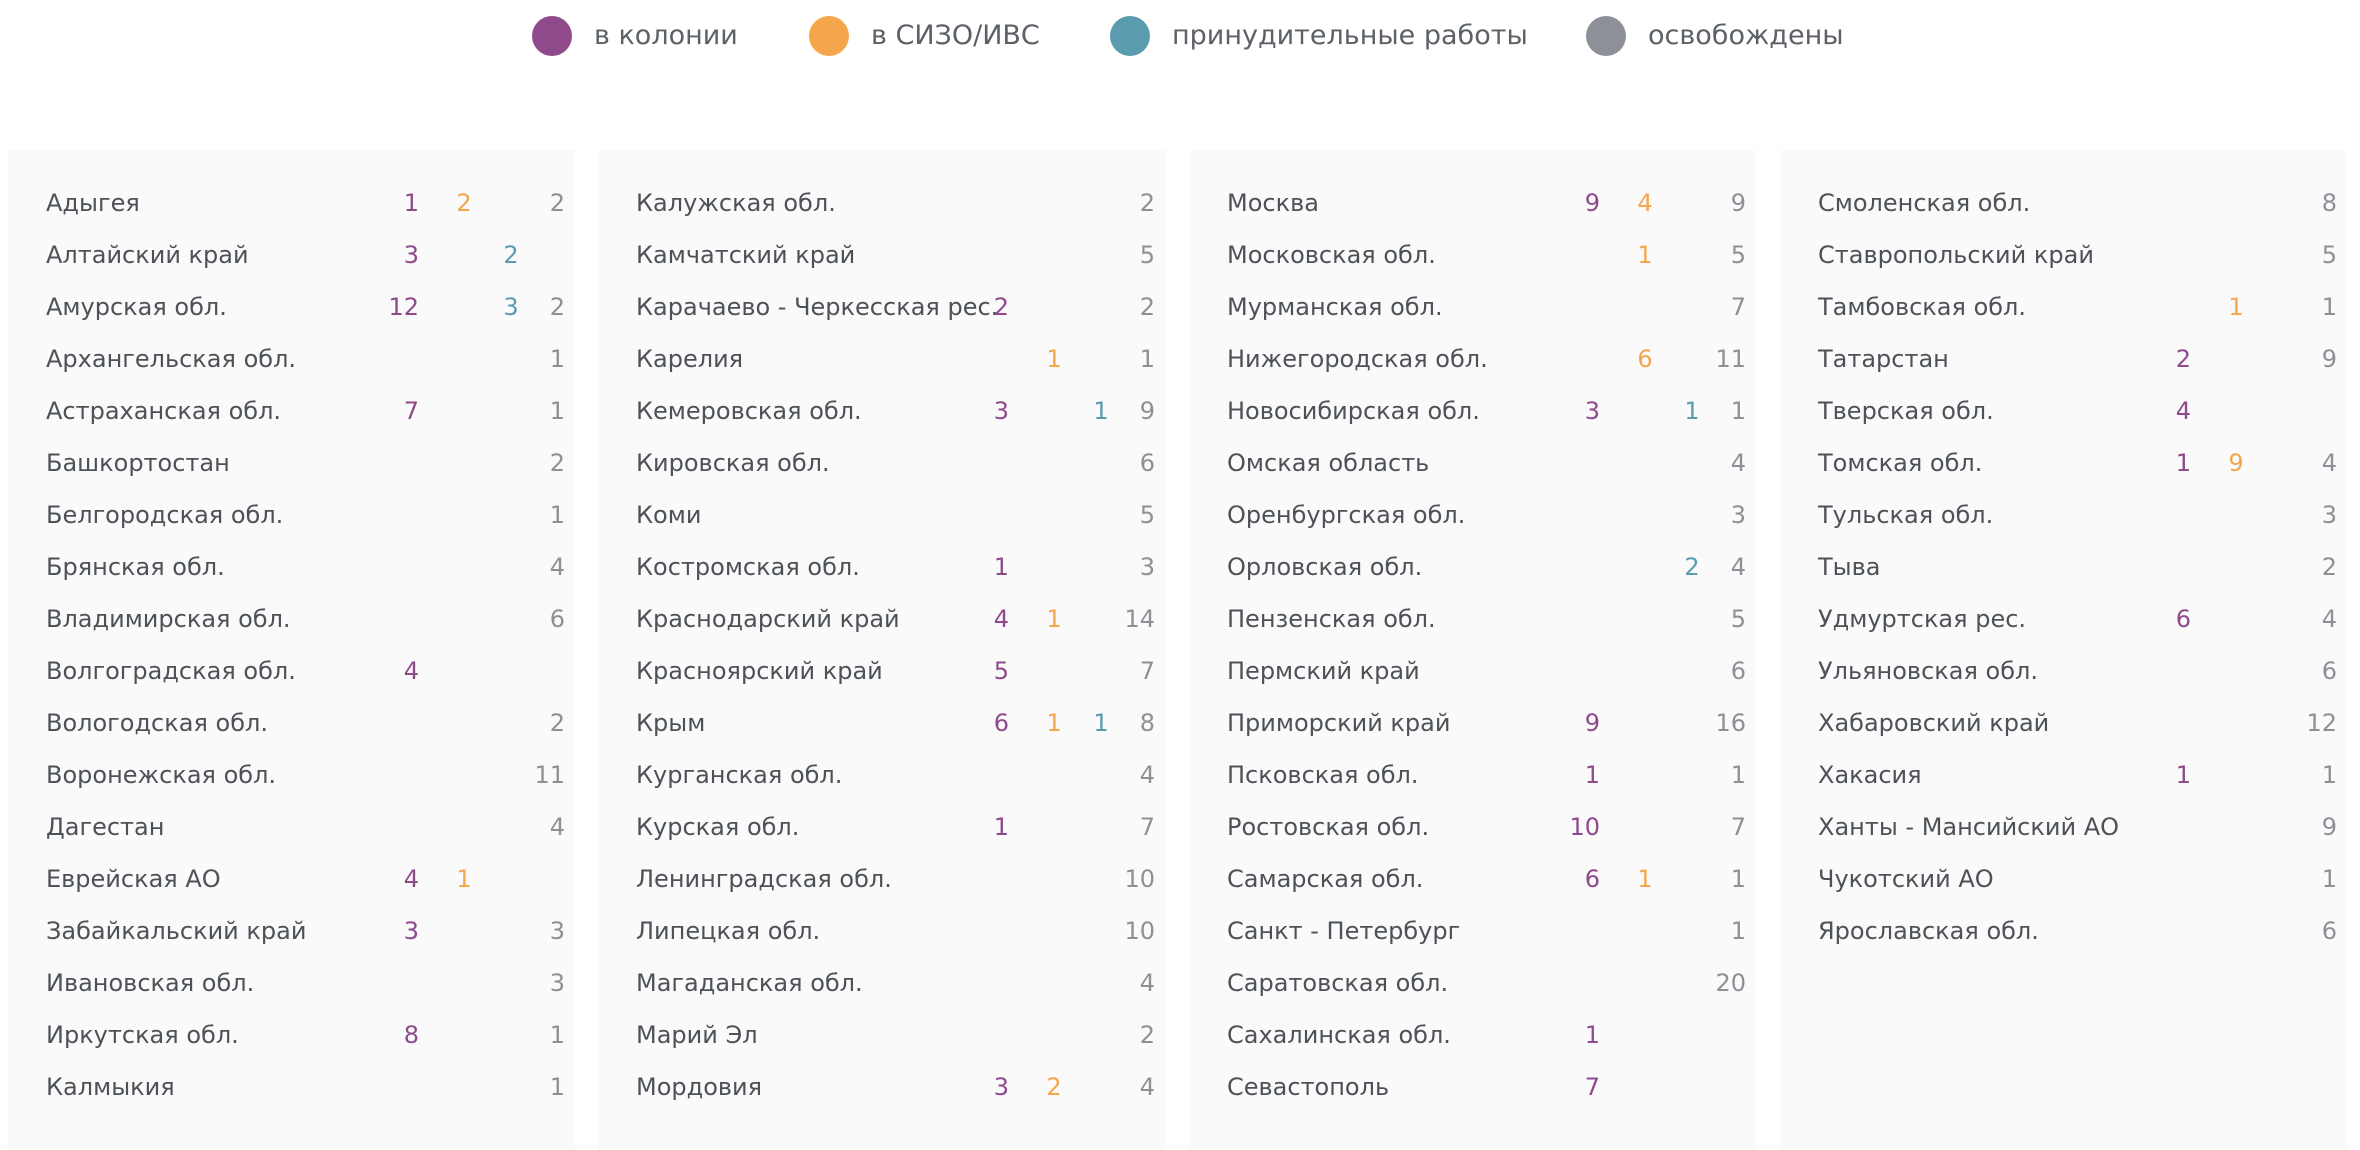 This screenshot has height=1150, width=2360. What do you see at coordinates (718, 827) in the screenshot?
I see `region-name: Курская обл.` at bounding box center [718, 827].